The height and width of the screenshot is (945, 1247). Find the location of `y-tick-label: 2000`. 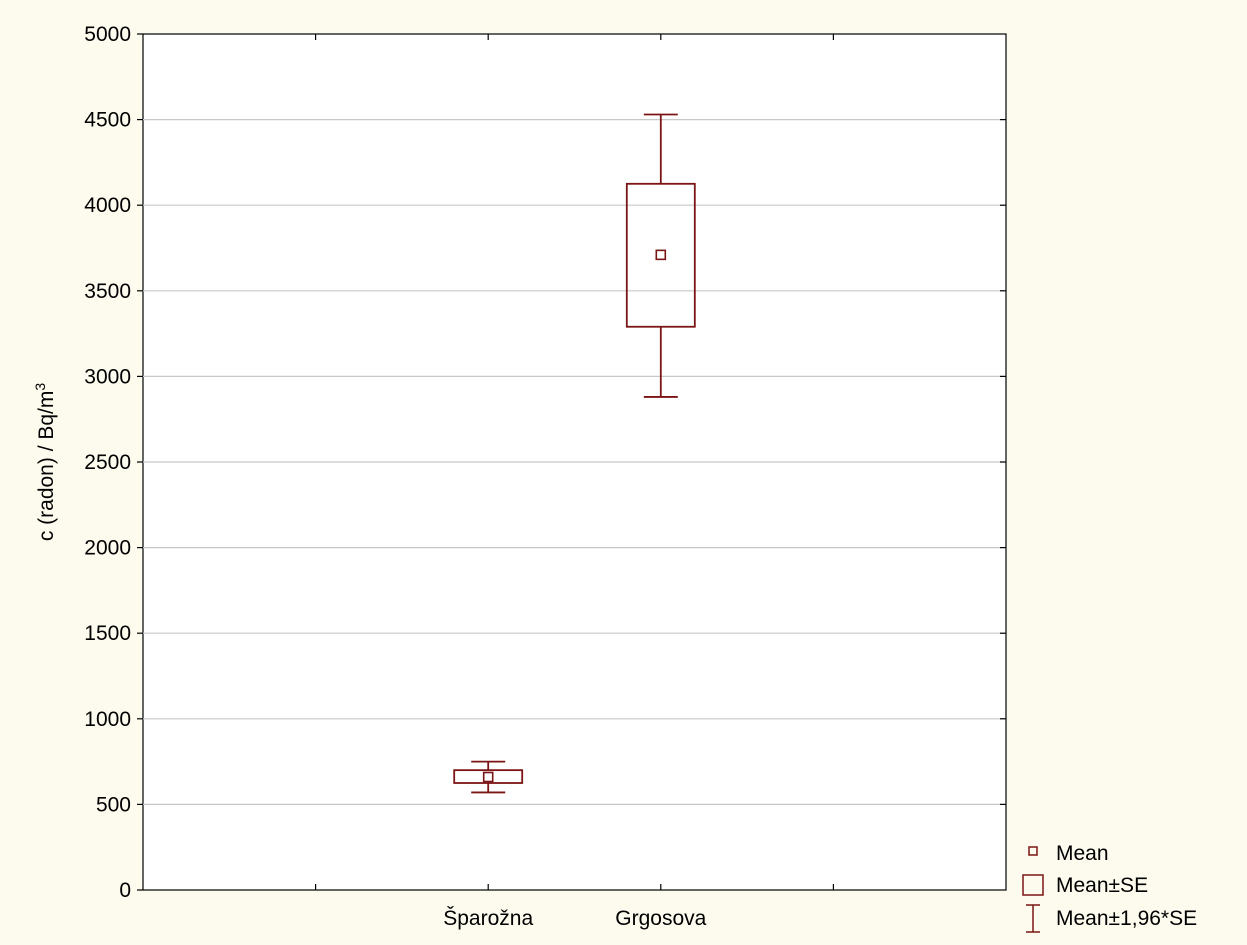

y-tick-label: 2000 is located at coordinates (107, 548).